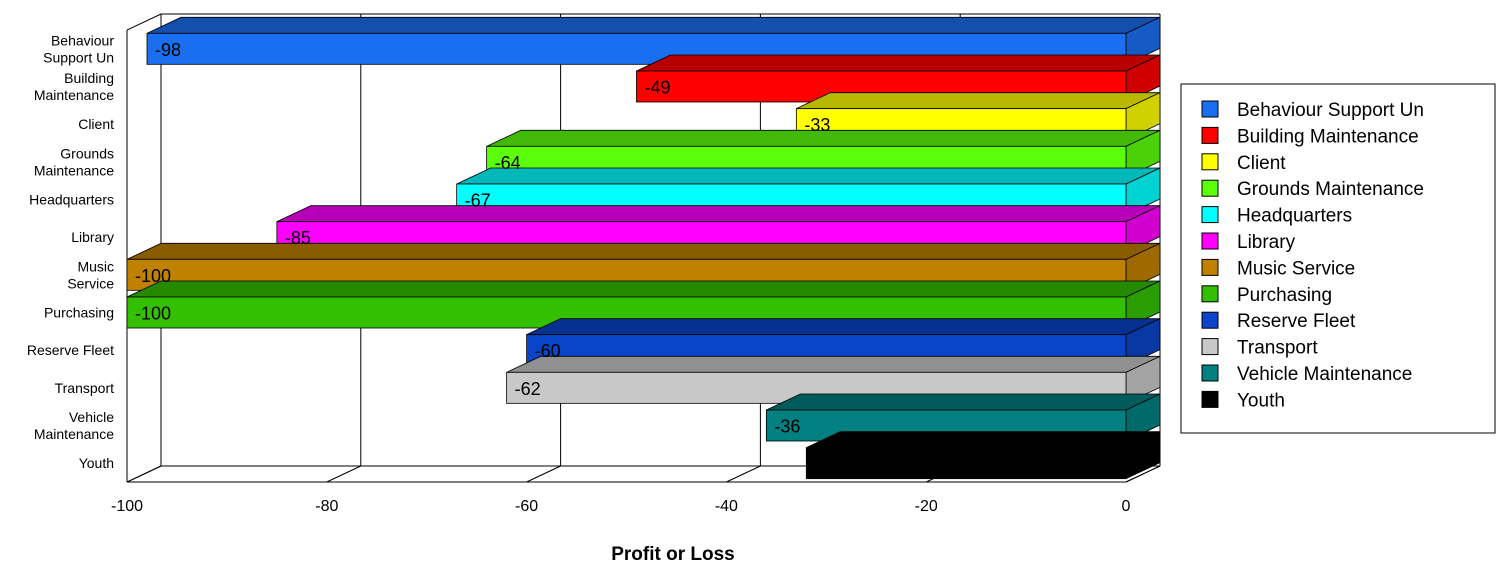  What do you see at coordinates (526, 506) in the screenshot?
I see `x-tick-label: -60` at bounding box center [526, 506].